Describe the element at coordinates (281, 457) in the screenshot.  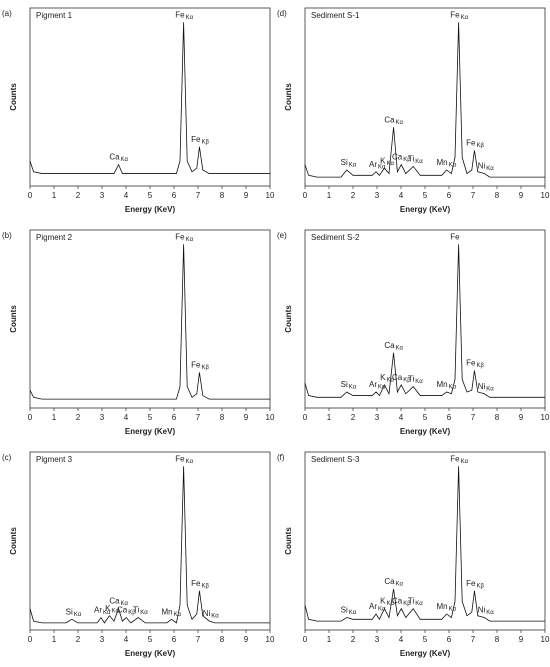
I see `panel-letter: (f)` at that location.